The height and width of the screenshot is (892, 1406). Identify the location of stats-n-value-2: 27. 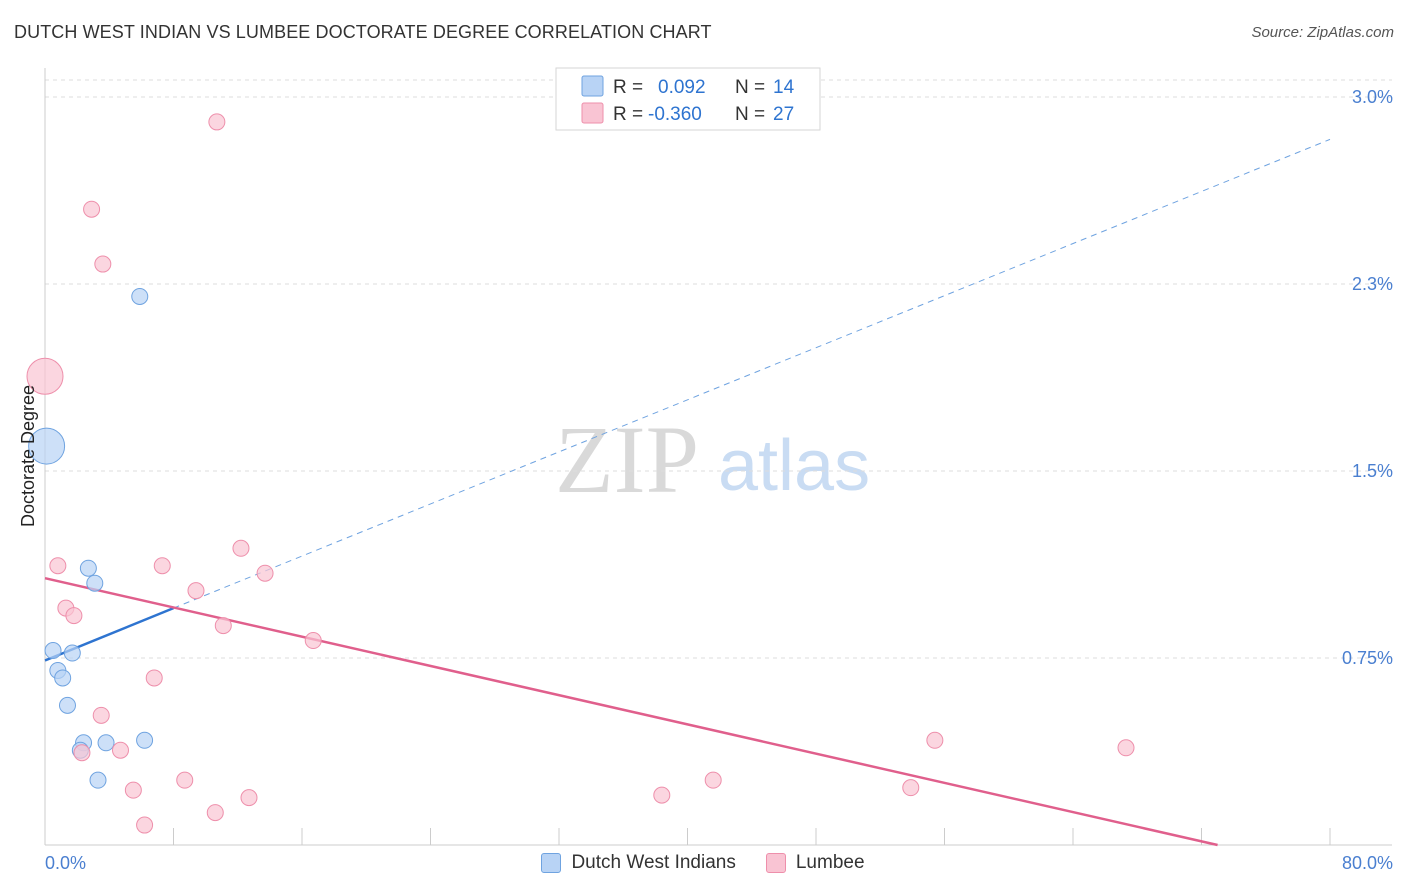
(783, 114).